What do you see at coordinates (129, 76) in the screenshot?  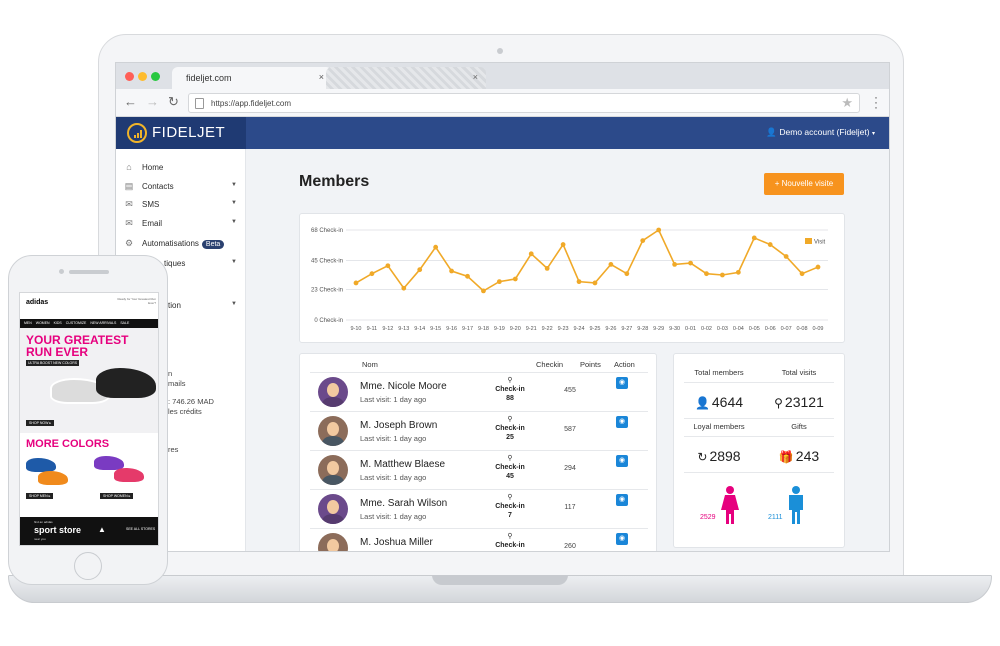 I see `close-window-icon` at bounding box center [129, 76].